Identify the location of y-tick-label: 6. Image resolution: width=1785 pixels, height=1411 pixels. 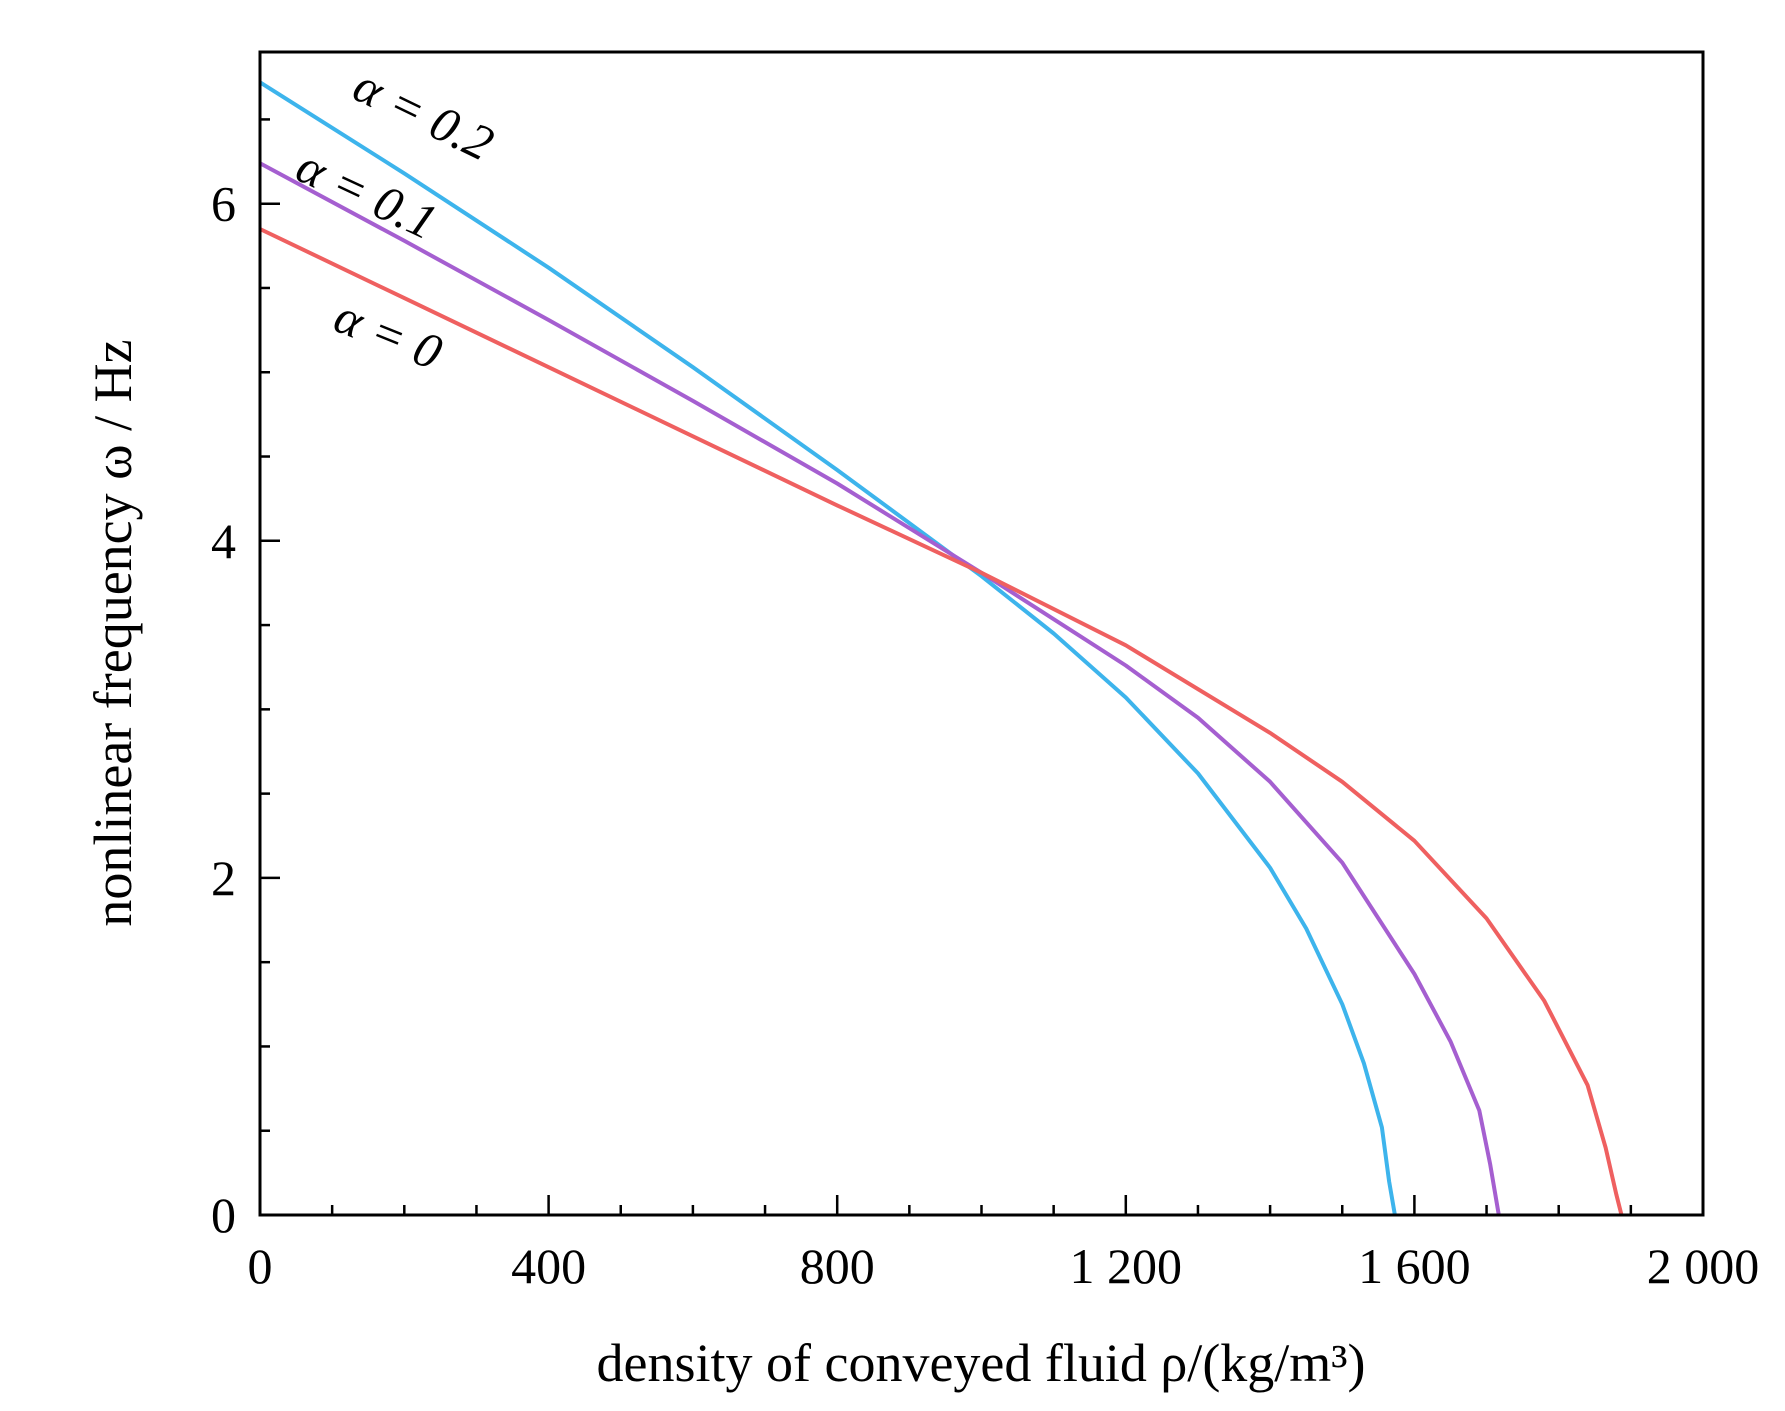
(223, 204).